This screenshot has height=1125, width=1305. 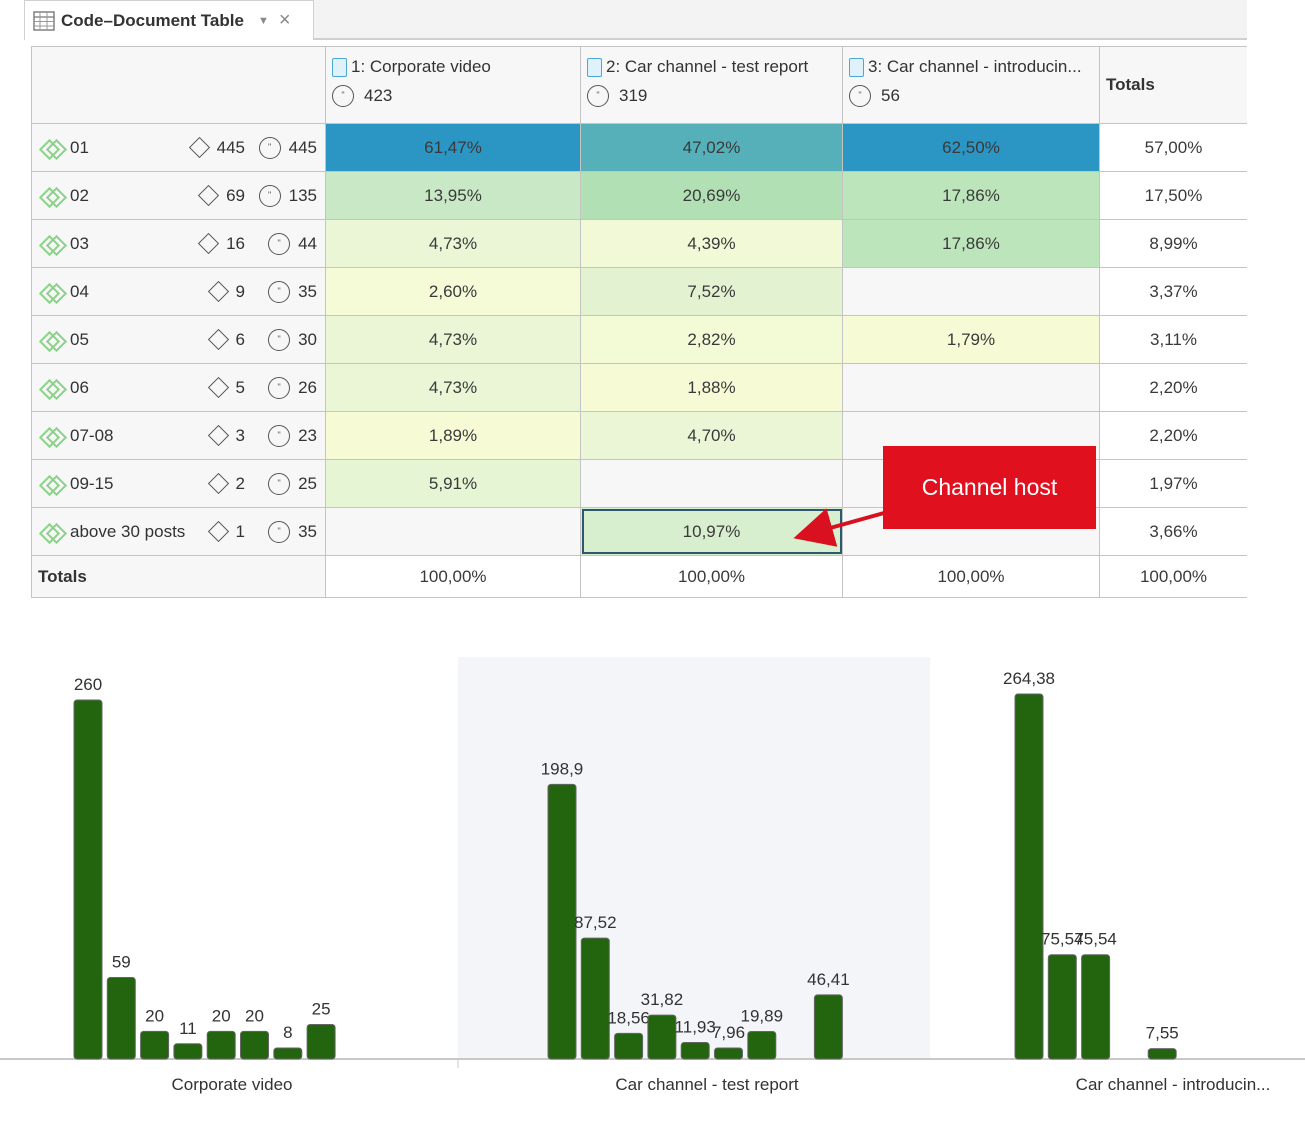 I want to click on bar-value-label: 18,56, so click(x=628, y=1017).